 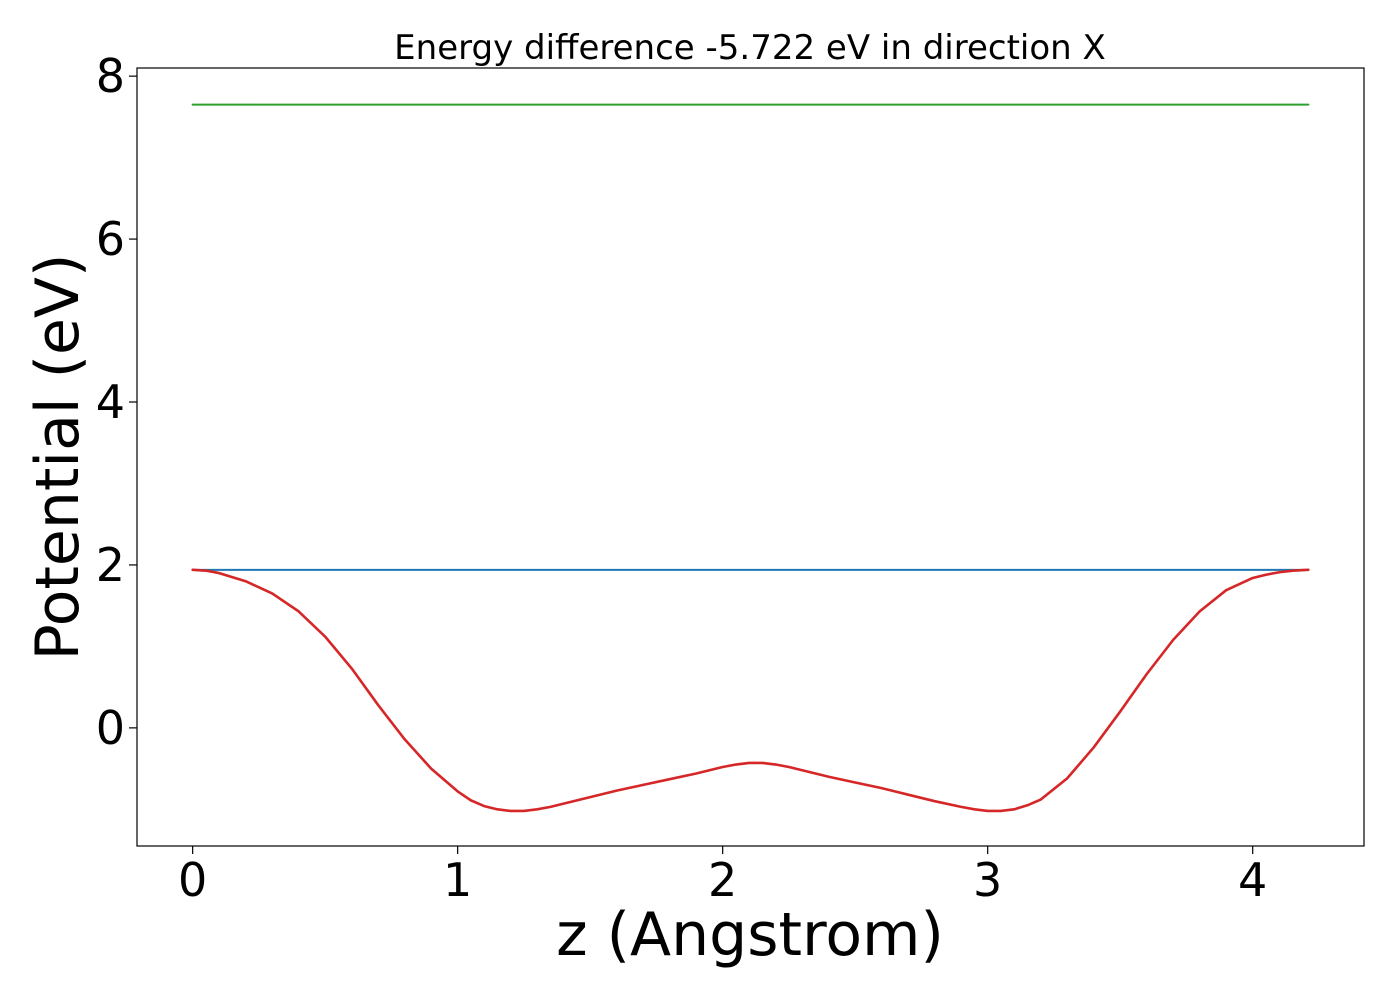 I want to click on y-tick-label: 0, so click(x=110, y=728).